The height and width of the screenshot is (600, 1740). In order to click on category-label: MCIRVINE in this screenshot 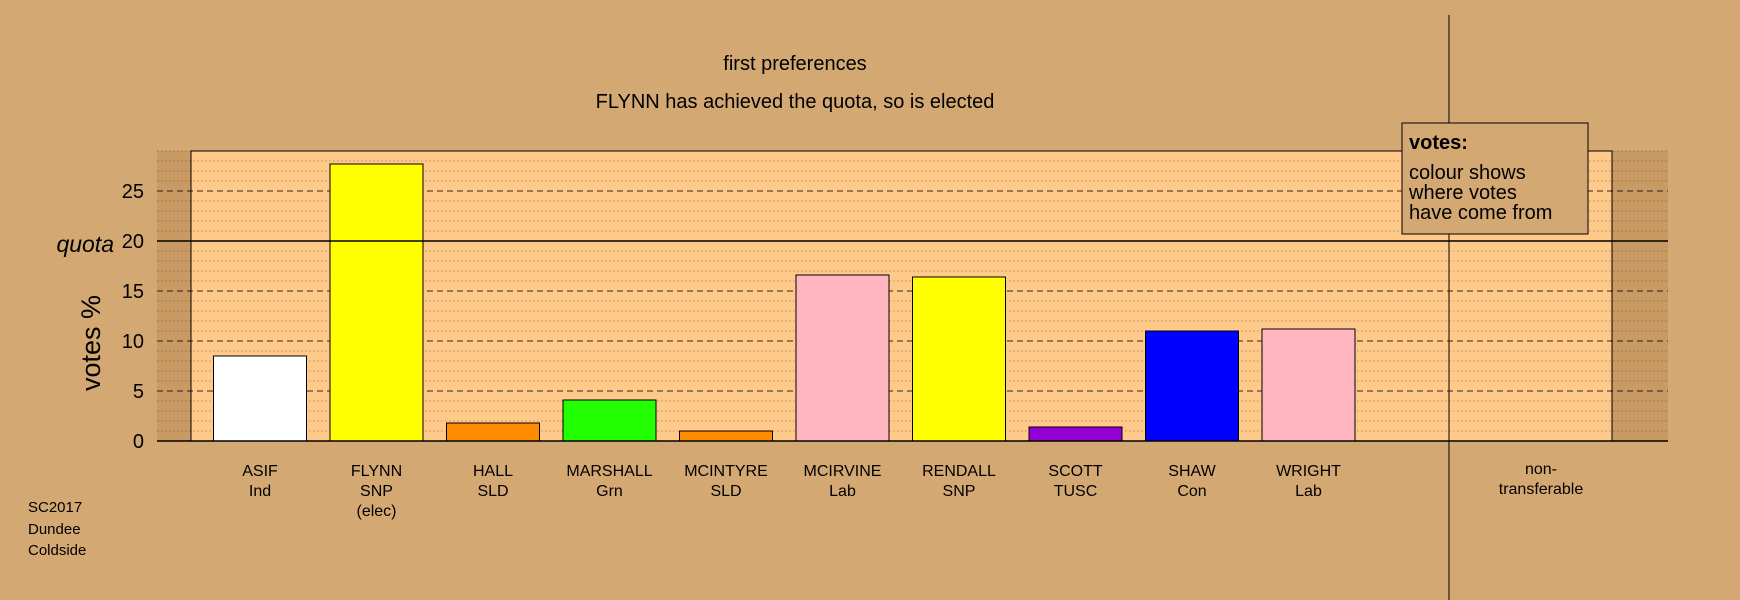, I will do `click(843, 471)`.